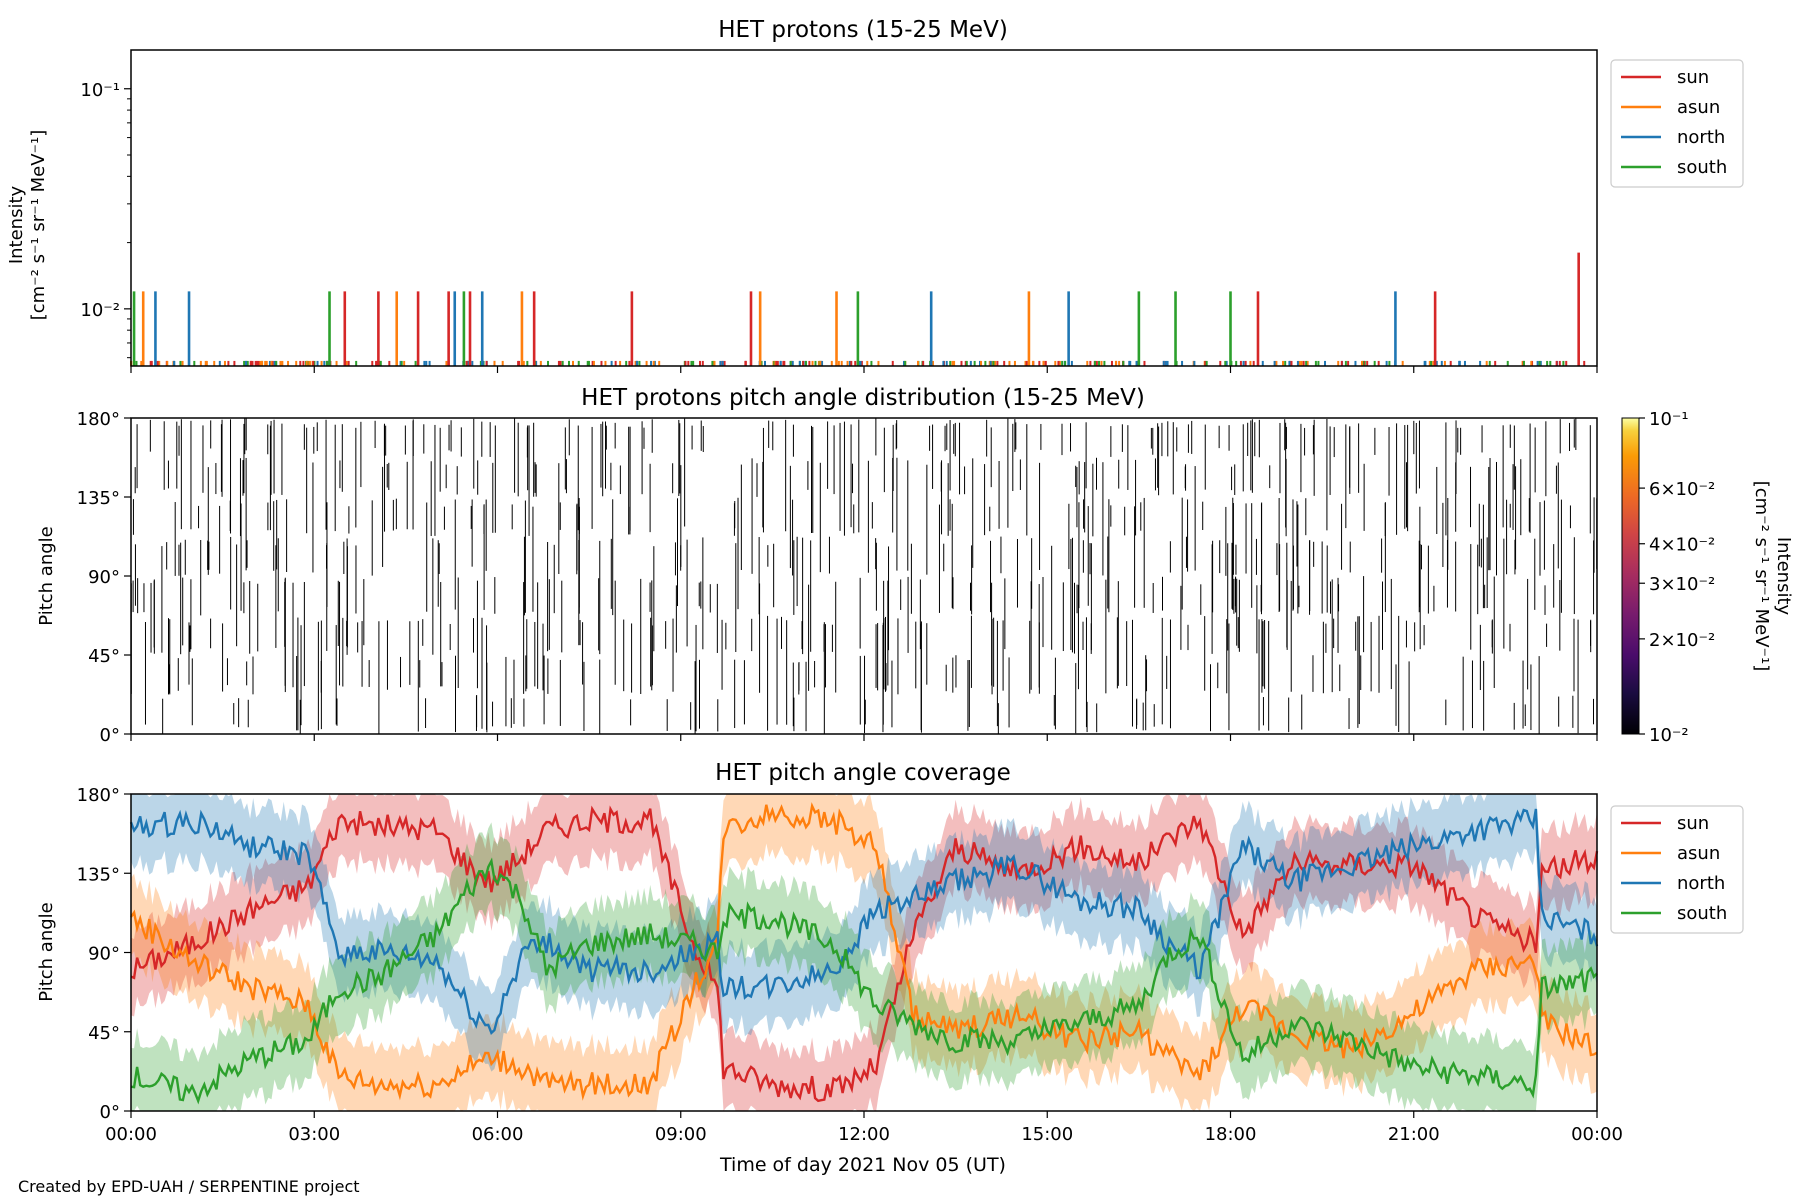 This screenshot has width=1800, height=1200. Describe the element at coordinates (1669, 735) in the screenshot. I see `colorbar-tick-label: 10⁻²` at that location.